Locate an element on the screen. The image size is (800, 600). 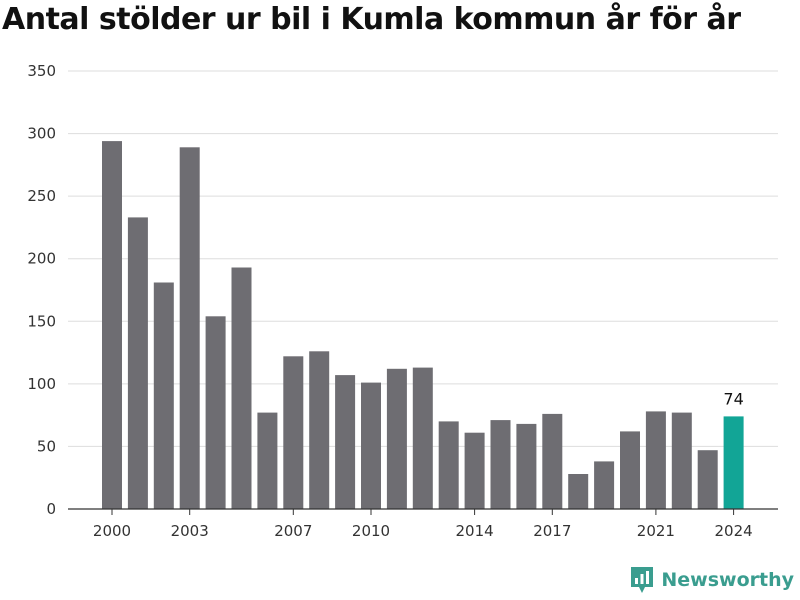
bar-2002 is located at coordinates (163, 395).